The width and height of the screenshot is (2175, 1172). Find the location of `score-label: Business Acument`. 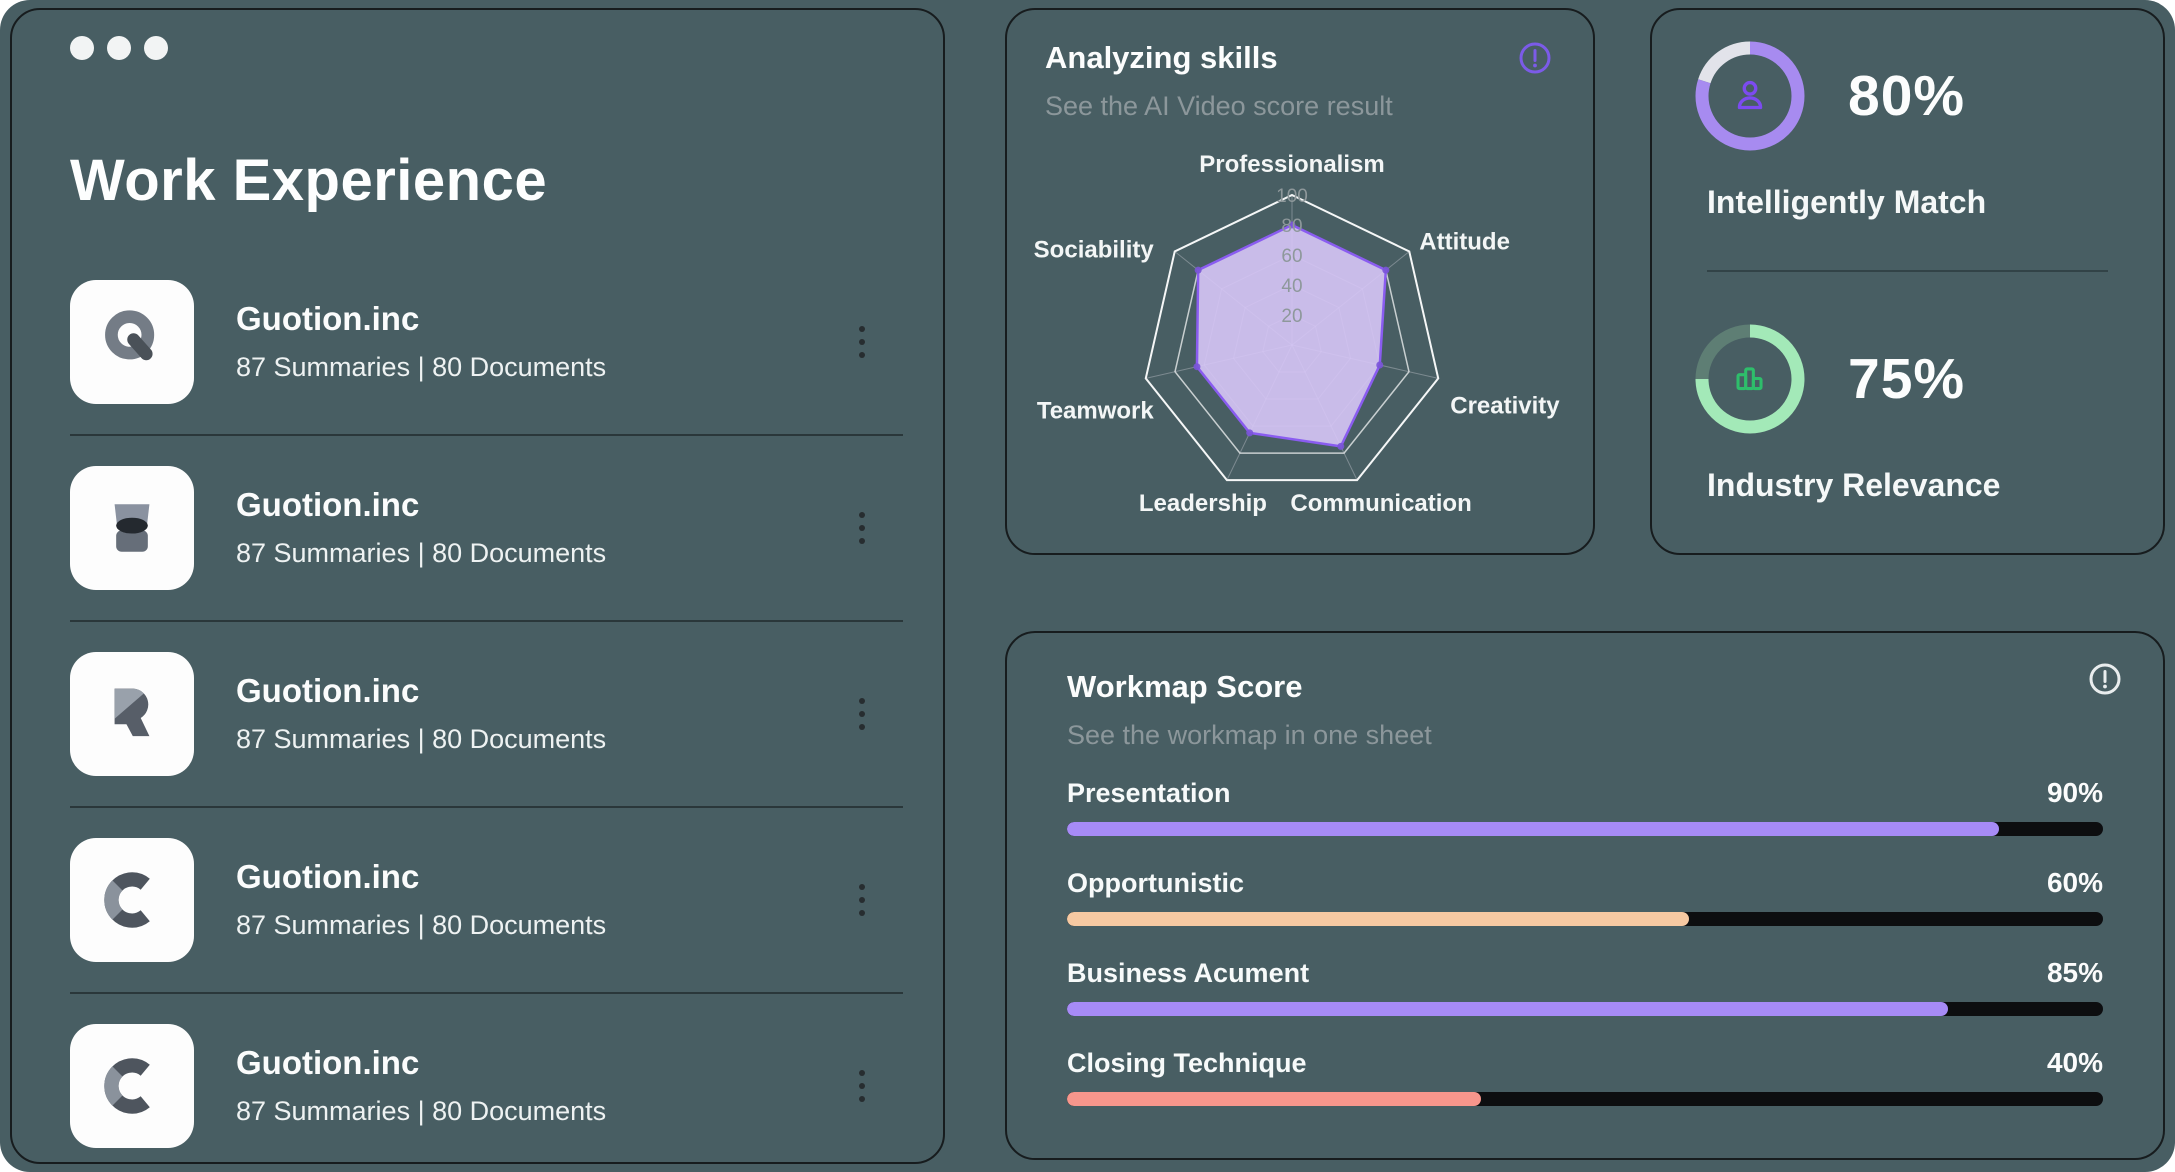

score-label: Business Acument is located at coordinates (1188, 972).